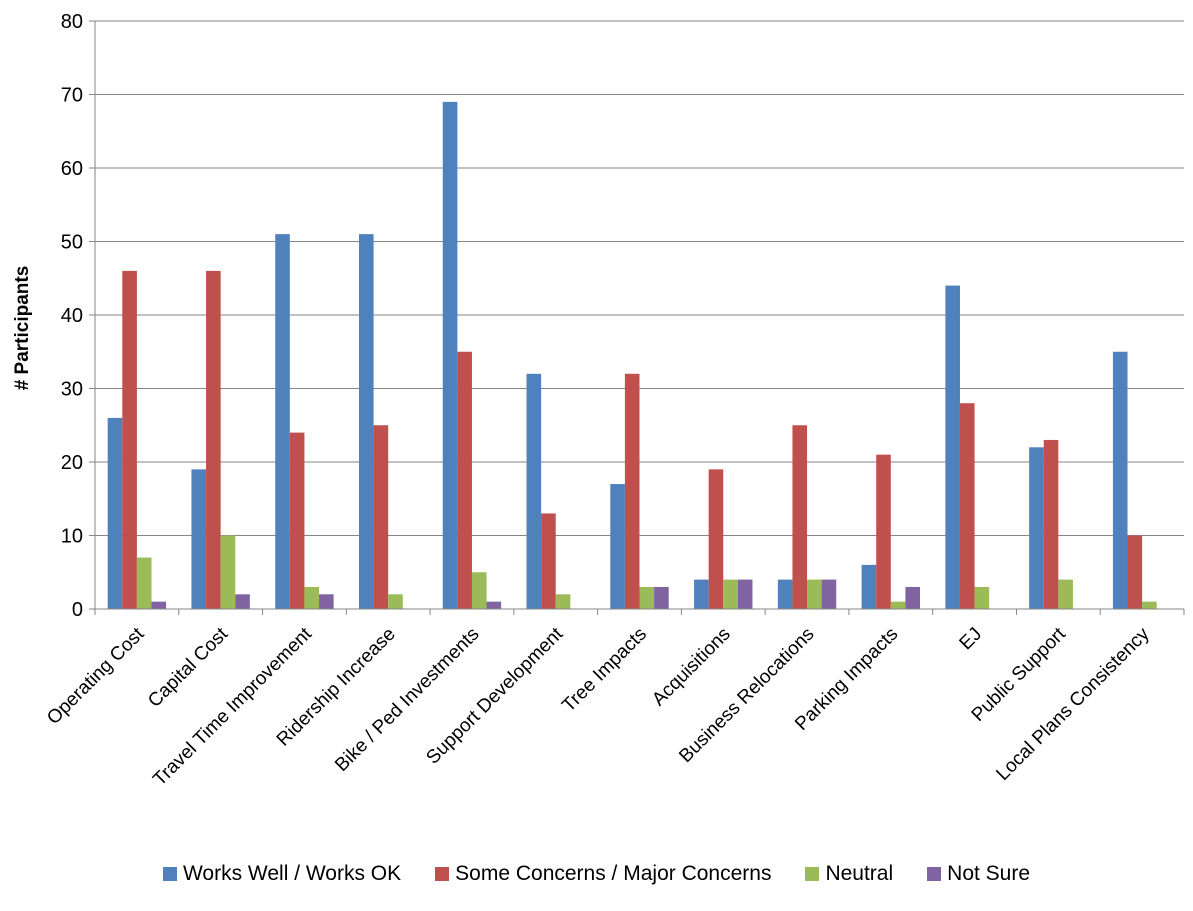 The image size is (1193, 911). I want to click on legend-item: Not Sure, so click(978, 874).